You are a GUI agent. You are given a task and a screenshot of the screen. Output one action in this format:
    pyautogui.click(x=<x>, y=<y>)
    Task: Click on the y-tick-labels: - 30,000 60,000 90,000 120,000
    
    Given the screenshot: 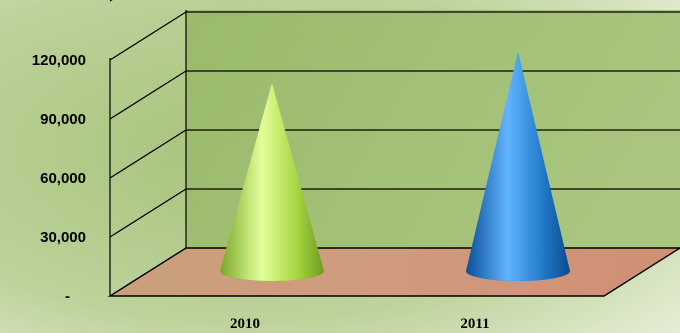 What is the action you would take?
    pyautogui.click(x=59, y=178)
    